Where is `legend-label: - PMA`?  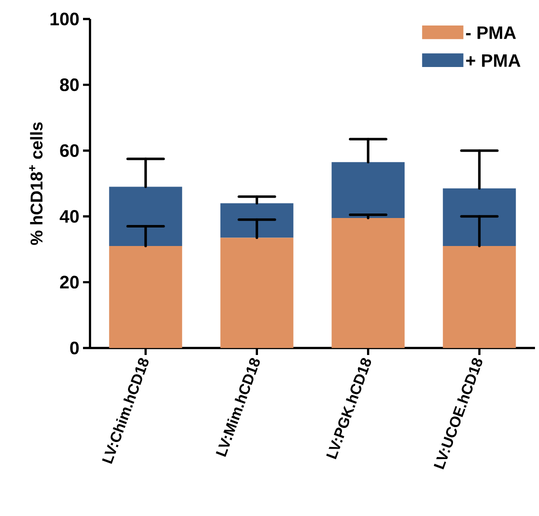 legend-label: - PMA is located at coordinates (491, 32).